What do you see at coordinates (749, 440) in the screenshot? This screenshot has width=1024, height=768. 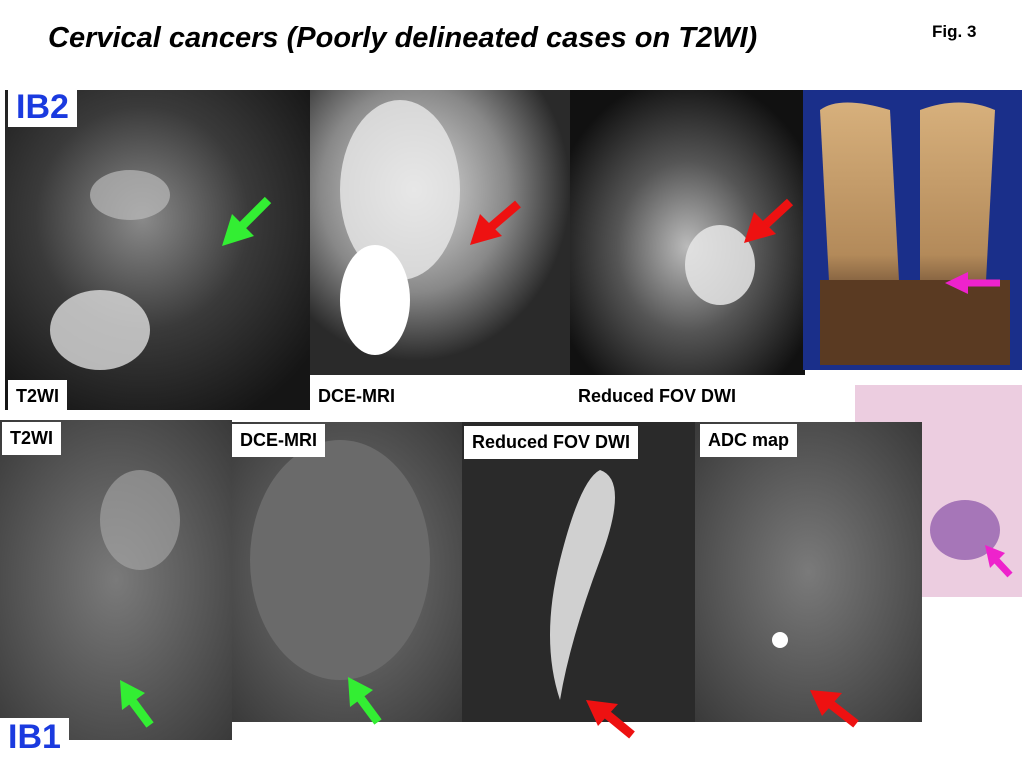 I see `panel-label: ADC map` at bounding box center [749, 440].